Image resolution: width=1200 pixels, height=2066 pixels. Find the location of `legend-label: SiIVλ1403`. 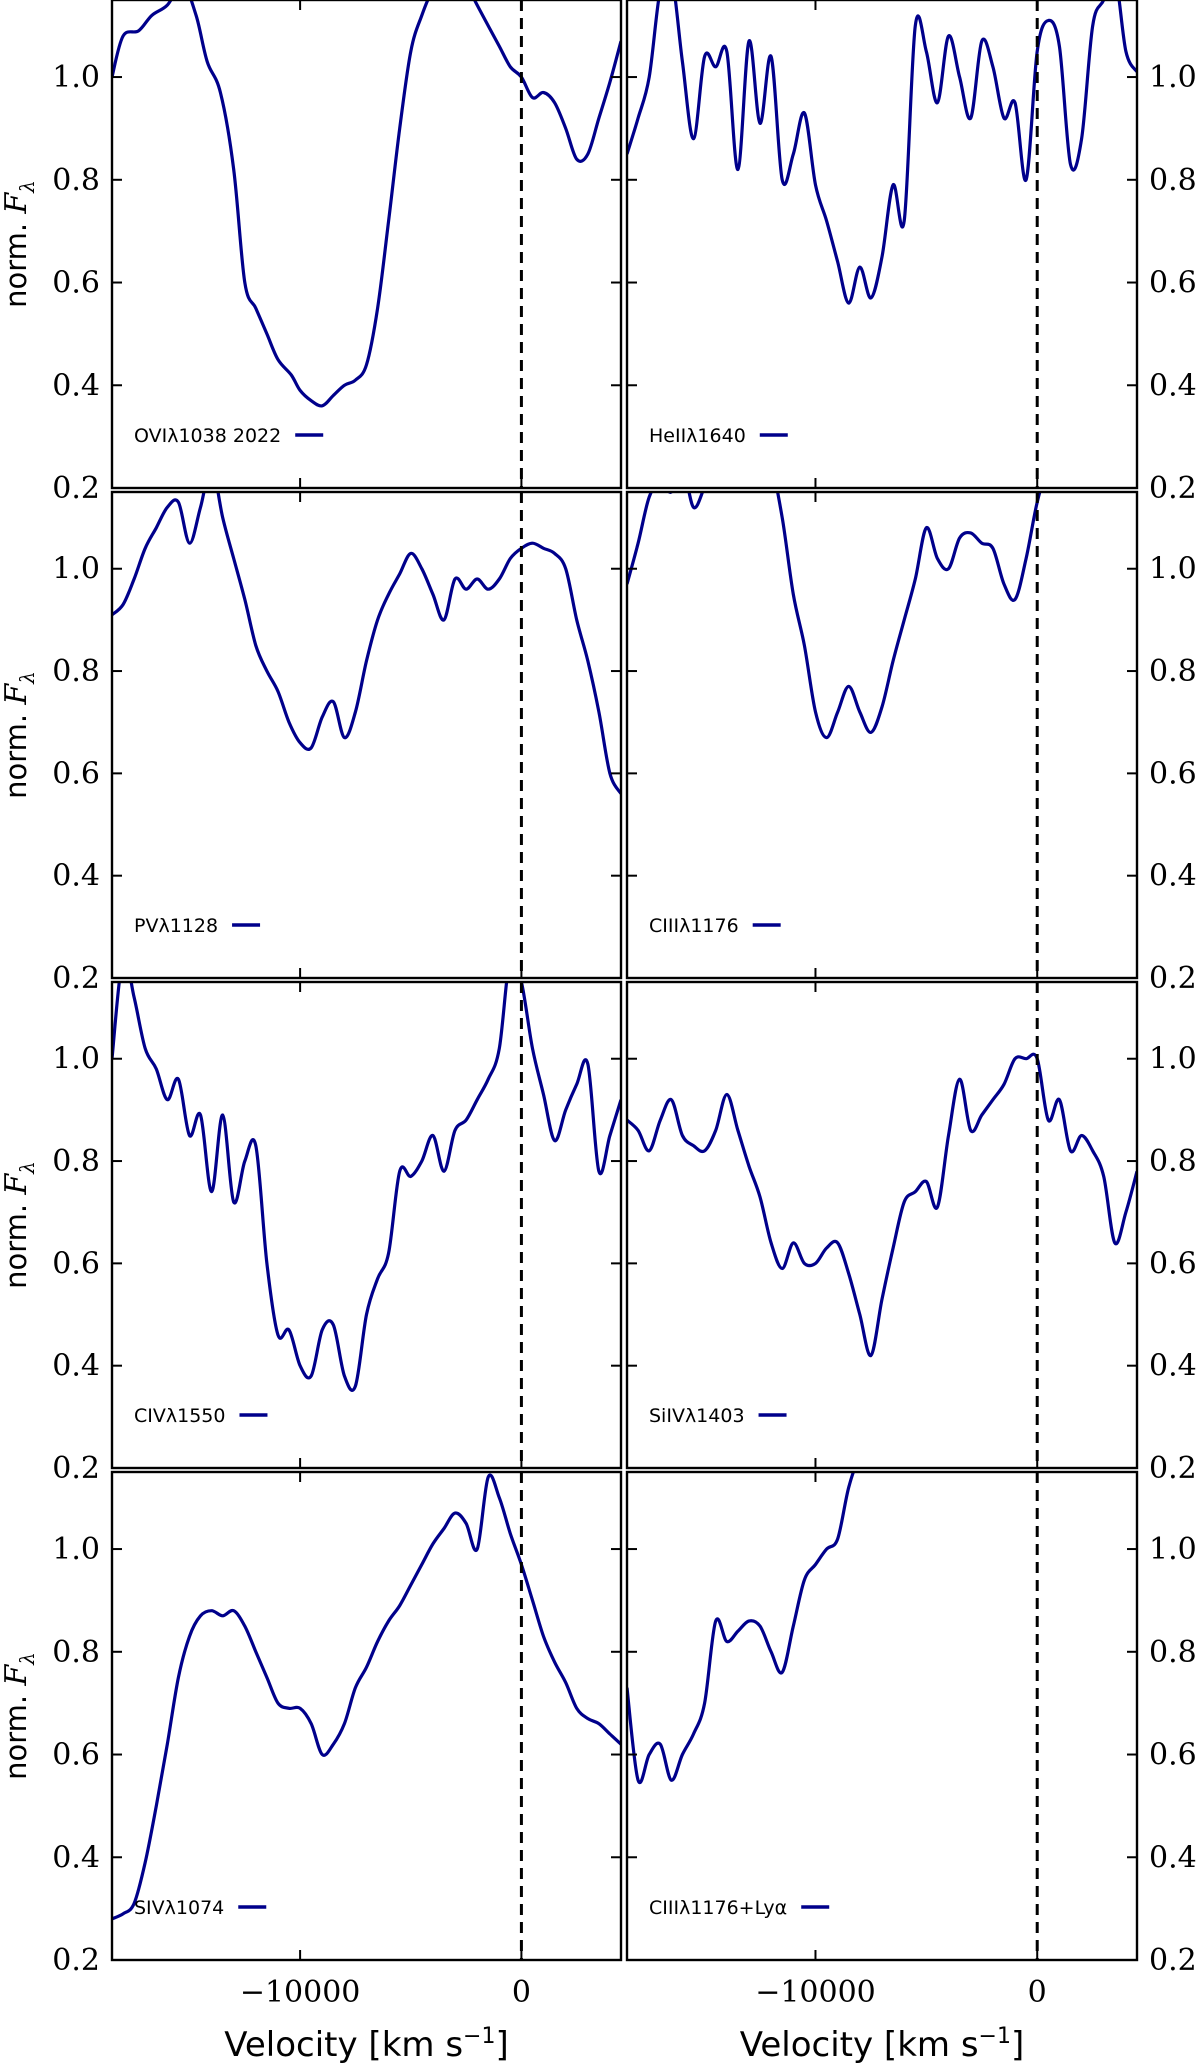

legend-label: SiIVλ1403 is located at coordinates (697, 1416).